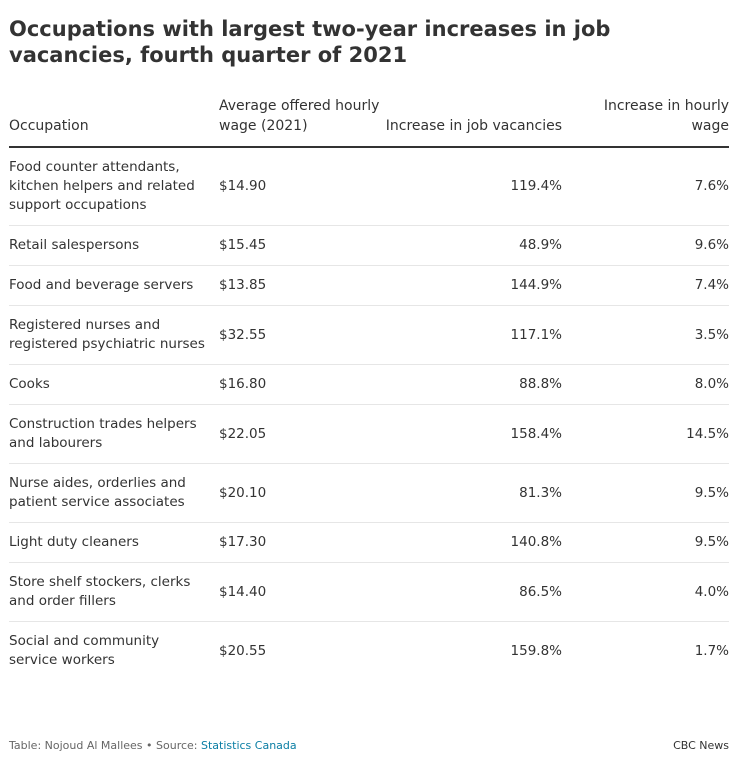 The image size is (741, 764). What do you see at coordinates (645, 245) in the screenshot?
I see `wage-increase-cell: 9.6%` at bounding box center [645, 245].